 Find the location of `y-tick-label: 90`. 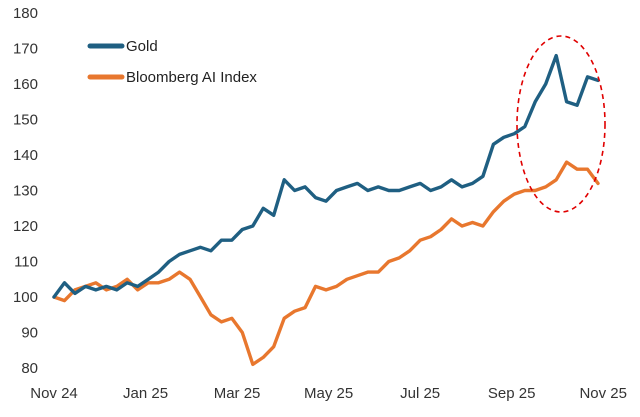

y-tick-label: 90 is located at coordinates (29, 333).